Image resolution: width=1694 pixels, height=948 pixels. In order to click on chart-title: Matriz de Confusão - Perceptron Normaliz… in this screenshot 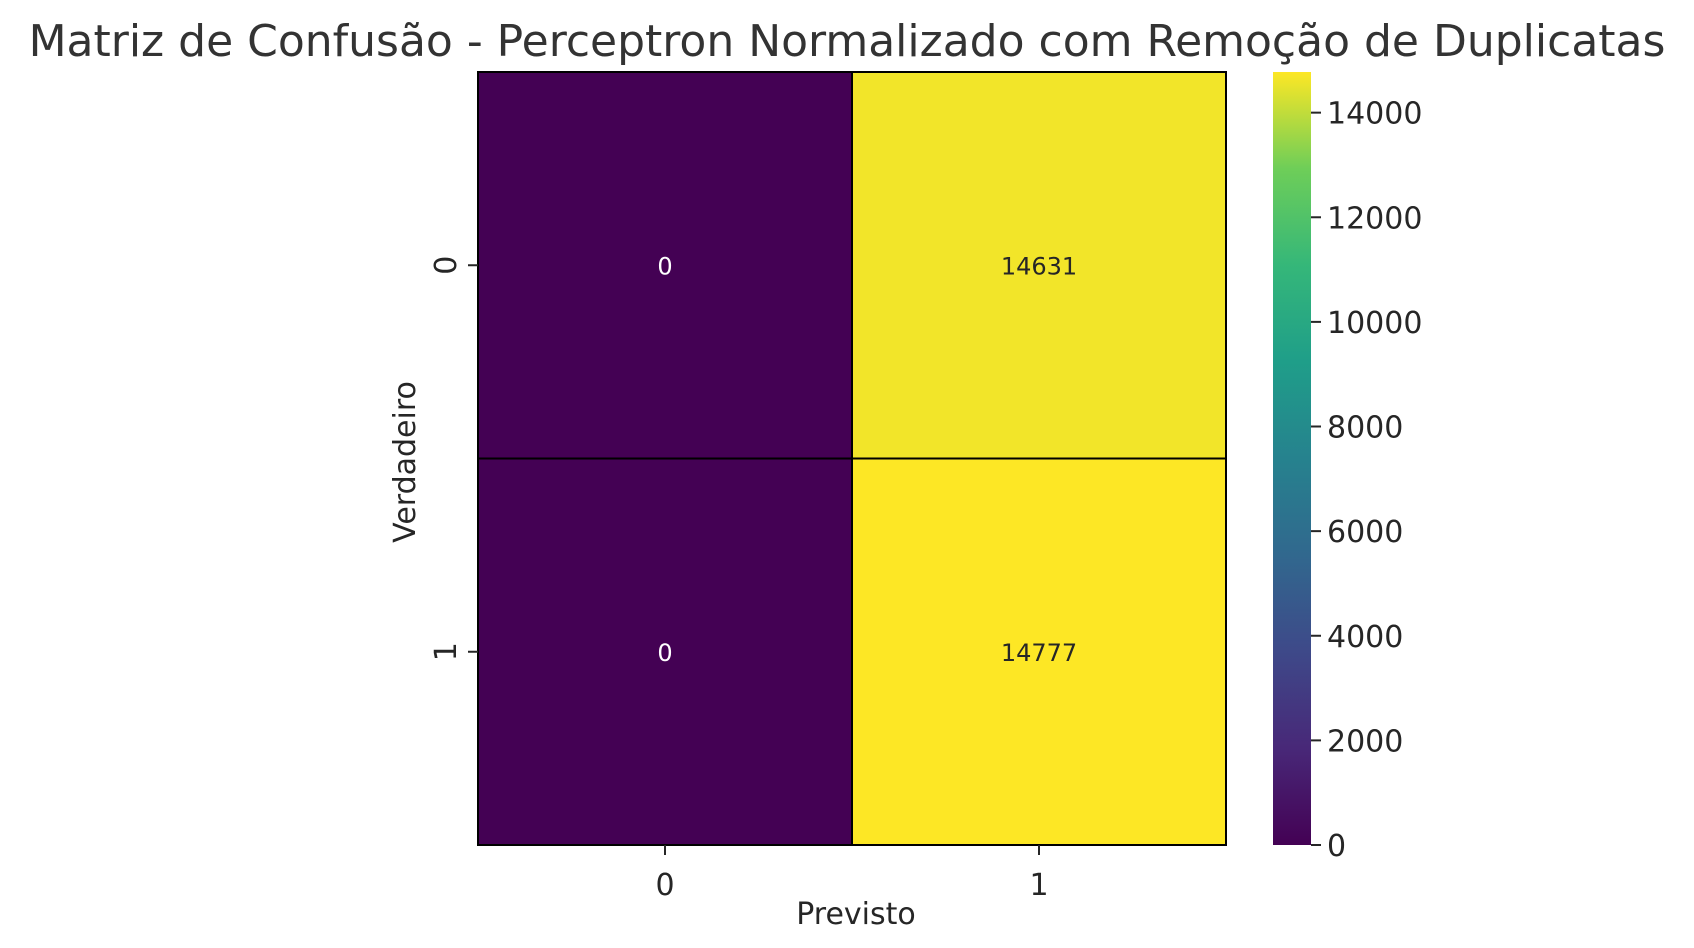, I will do `click(847, 41)`.